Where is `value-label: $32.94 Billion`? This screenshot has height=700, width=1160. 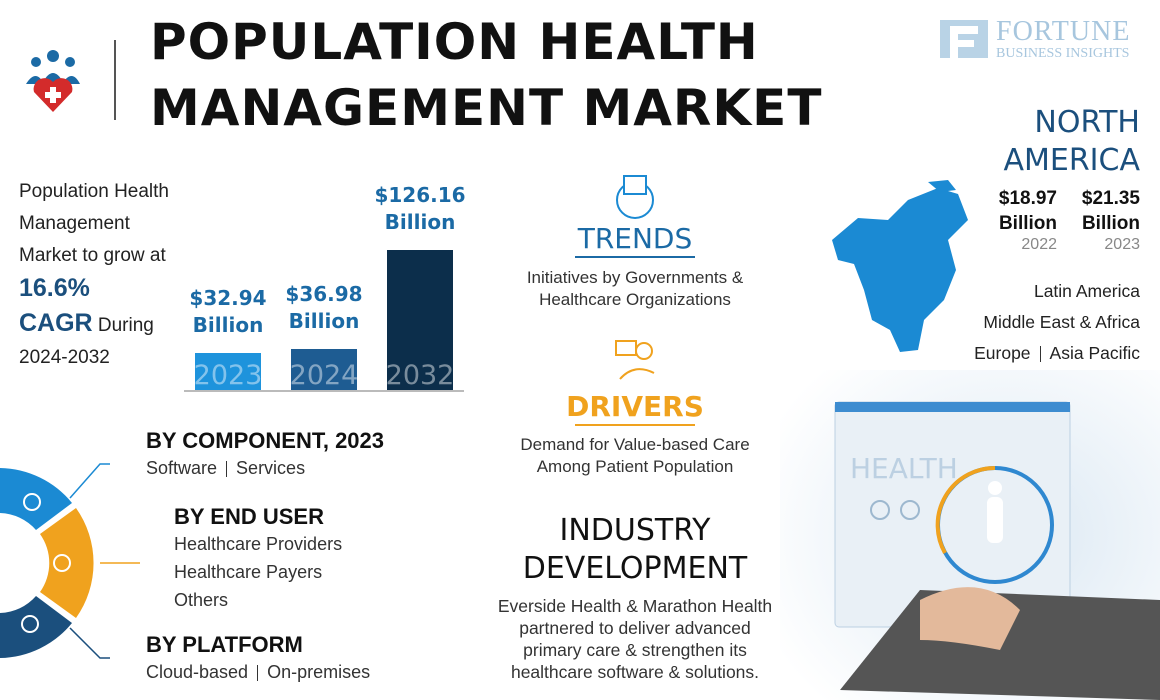 value-label: $32.94 Billion is located at coordinates (228, 312).